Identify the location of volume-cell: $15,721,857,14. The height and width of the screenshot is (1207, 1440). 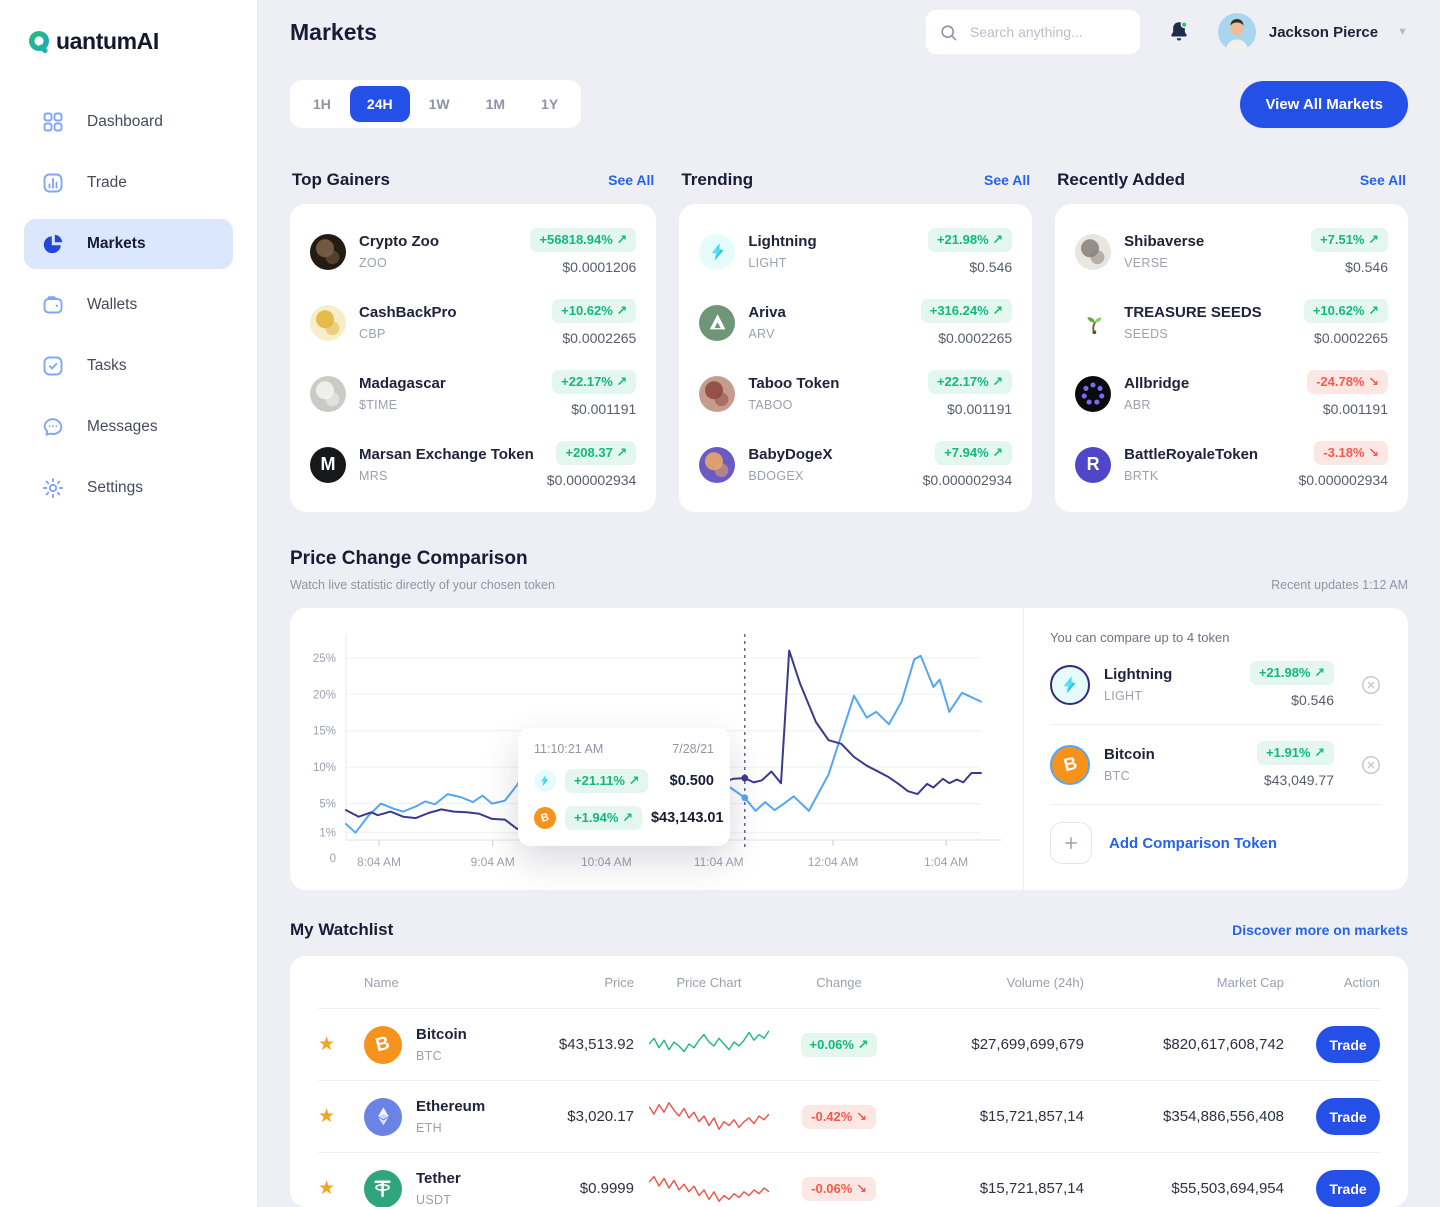
(1031, 1188).